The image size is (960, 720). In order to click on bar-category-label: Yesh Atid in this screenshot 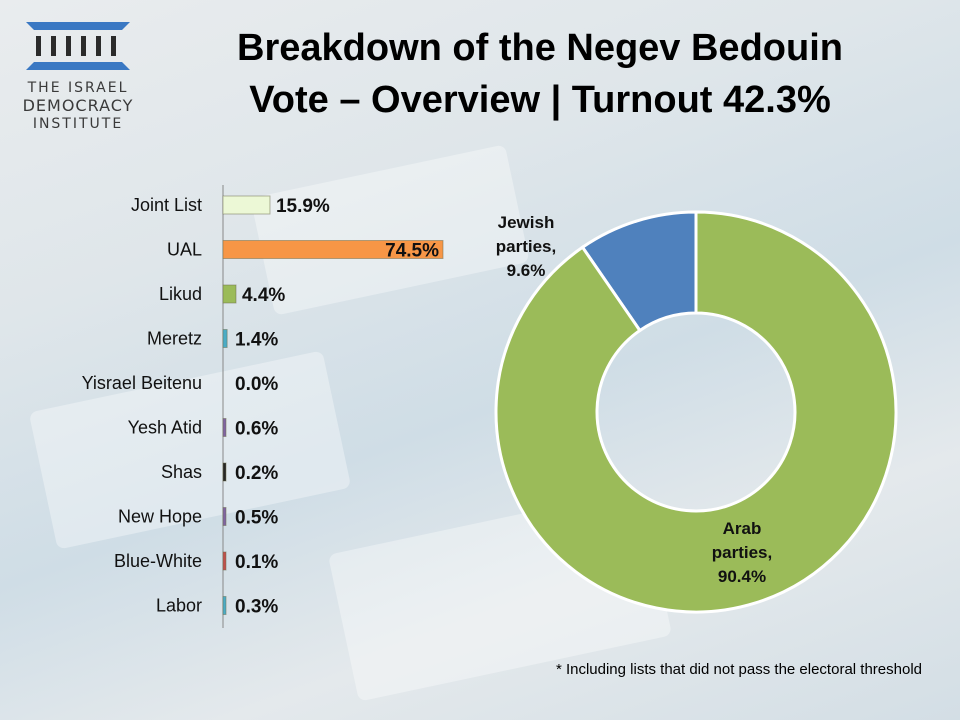, I will do `click(165, 428)`.